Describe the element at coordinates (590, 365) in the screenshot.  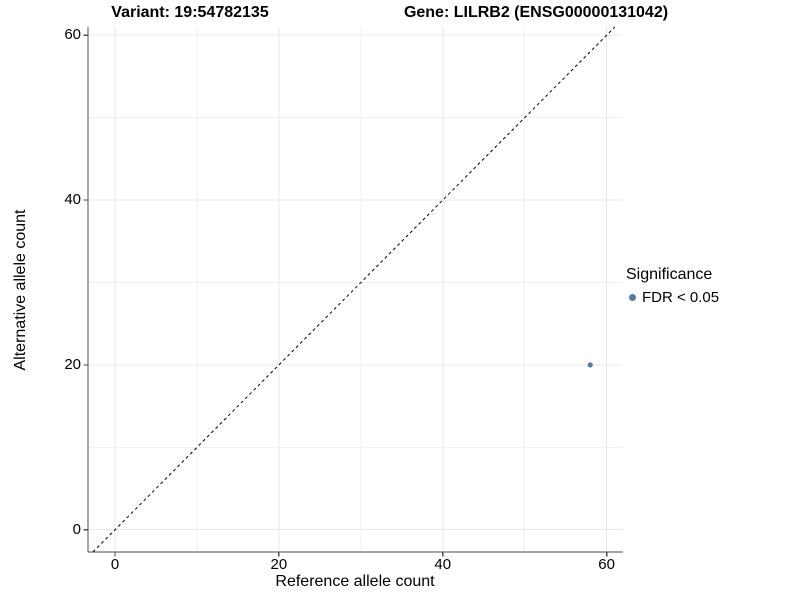
I see `data-point` at that location.